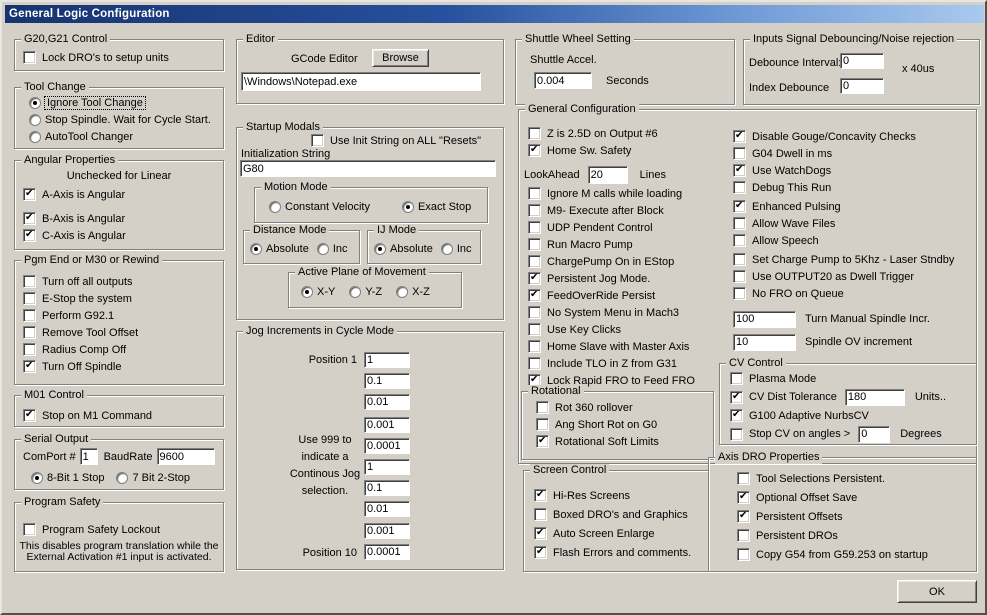 The image size is (987, 615). I want to click on radio-distance-absolute: Absolute, so click(279, 248).